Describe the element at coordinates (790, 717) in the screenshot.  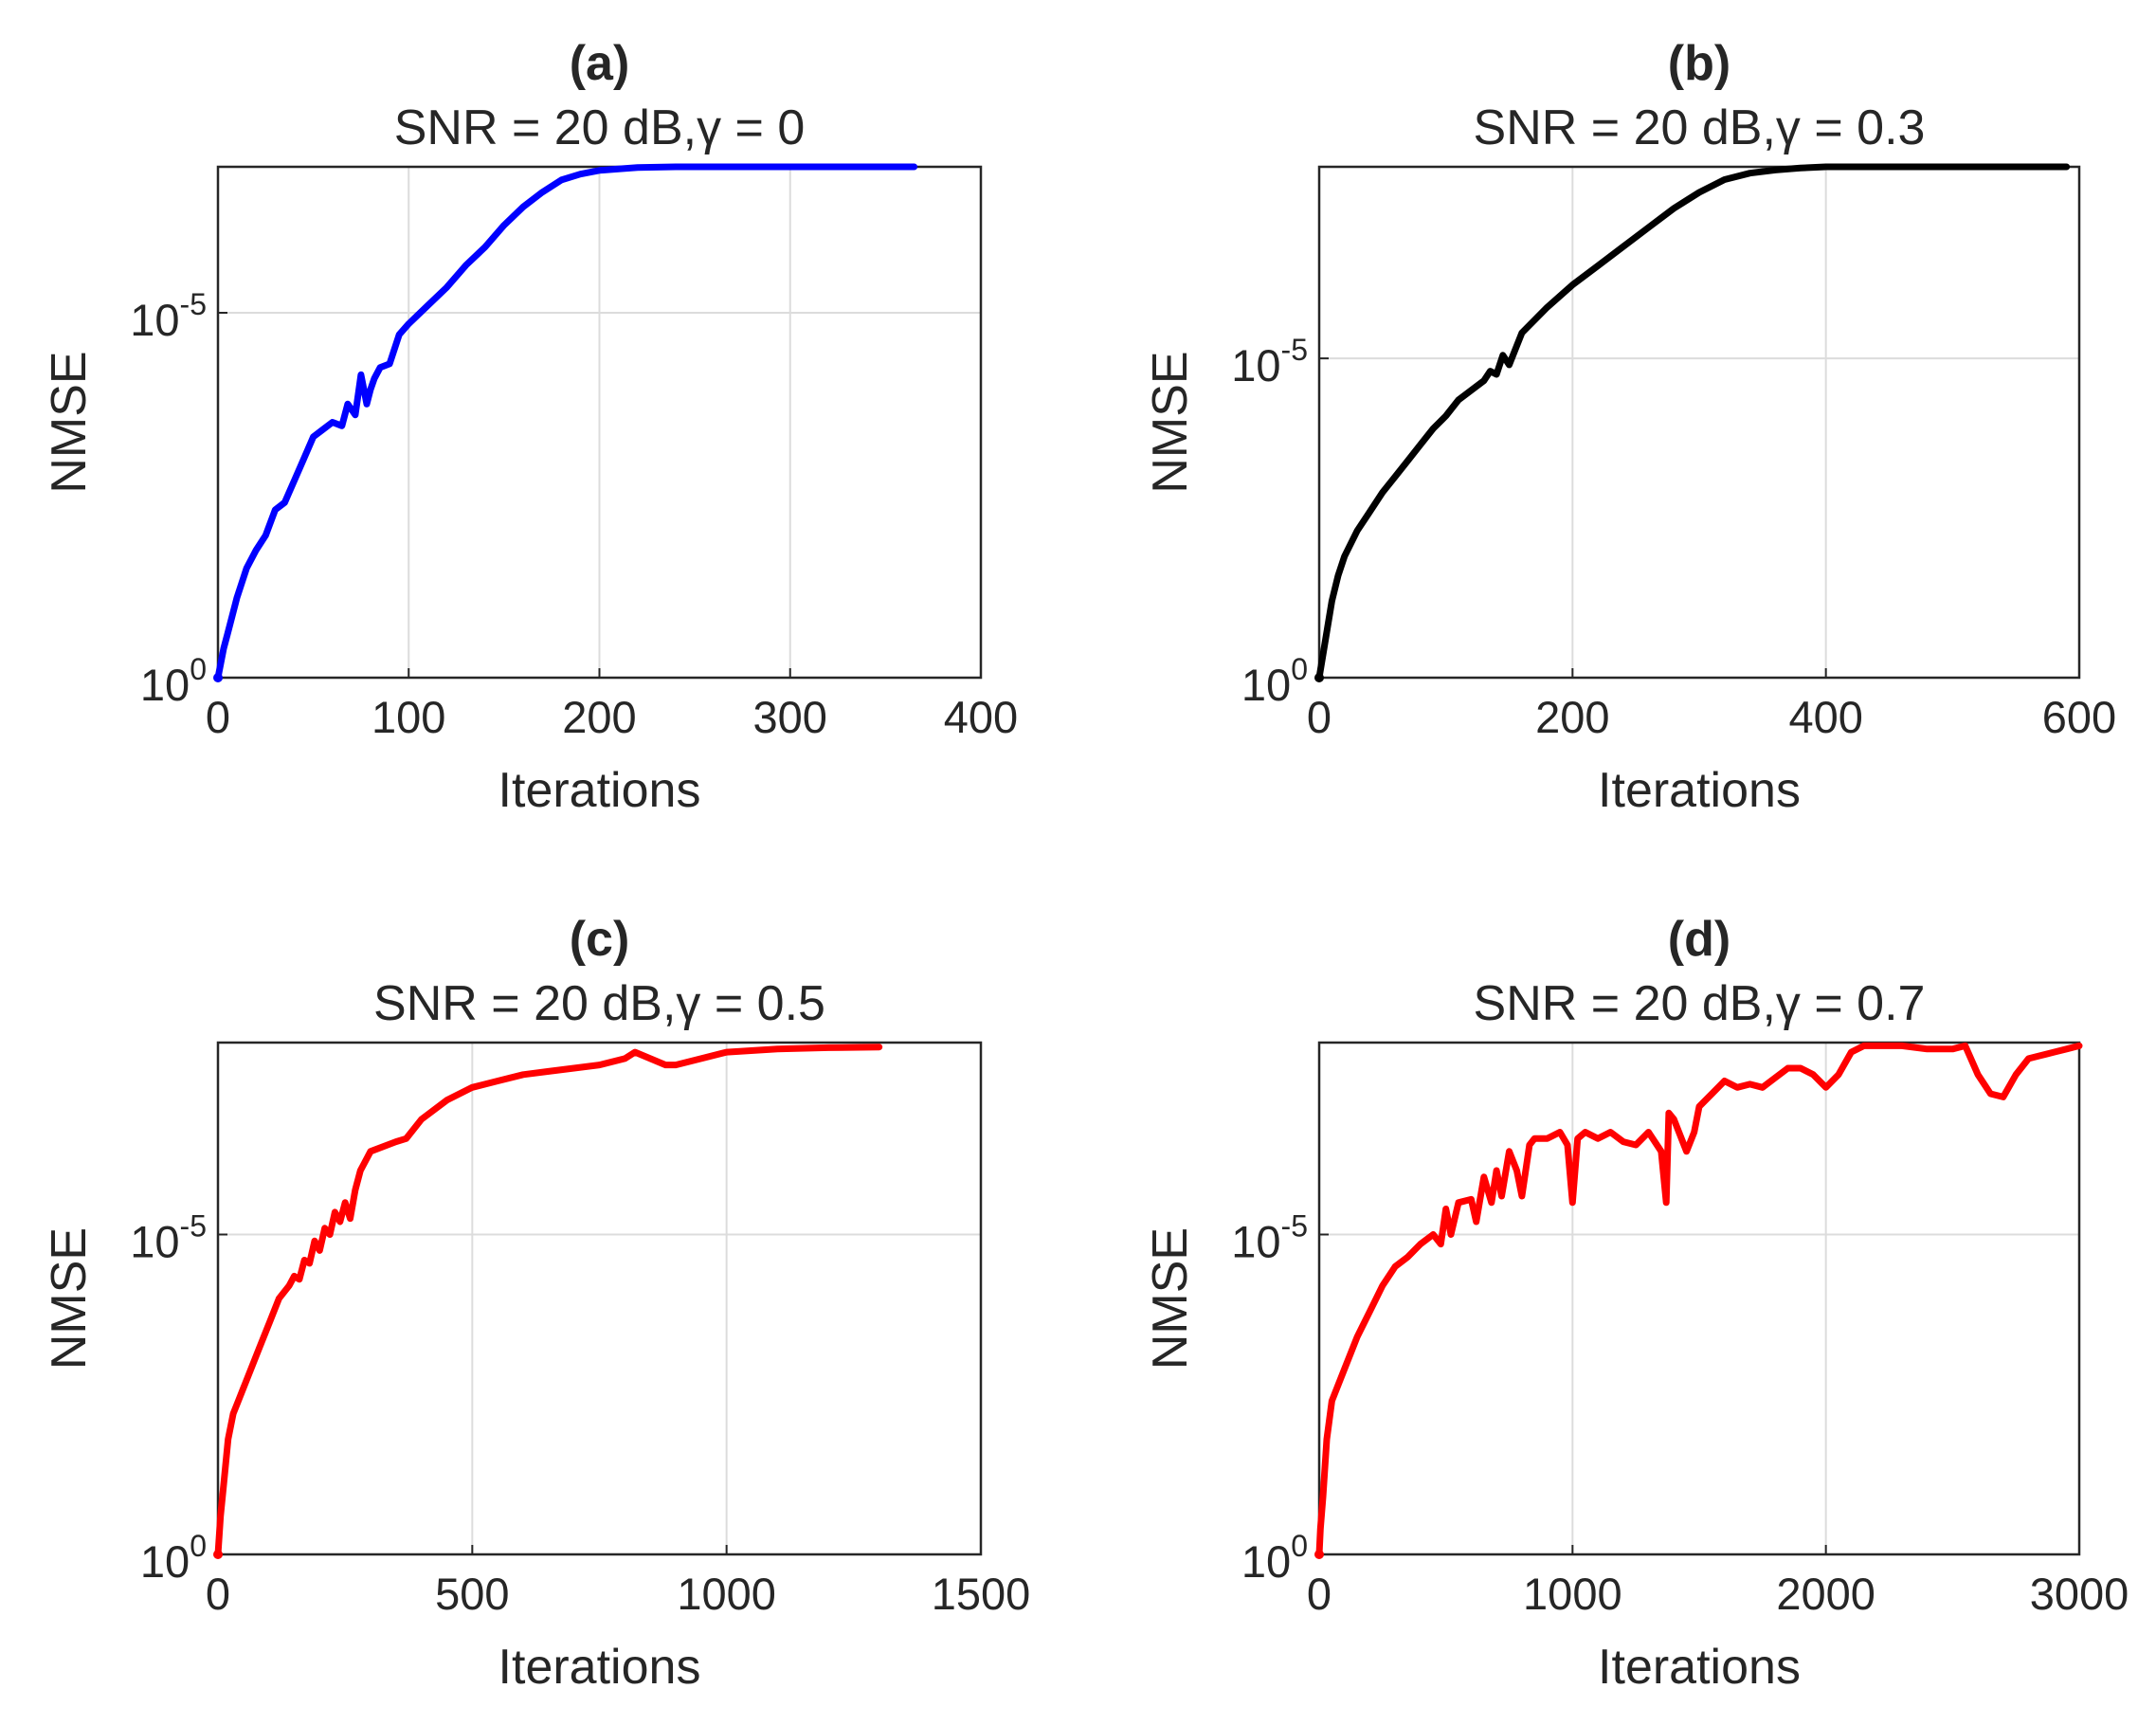
I see `x-tick-label: 300` at that location.